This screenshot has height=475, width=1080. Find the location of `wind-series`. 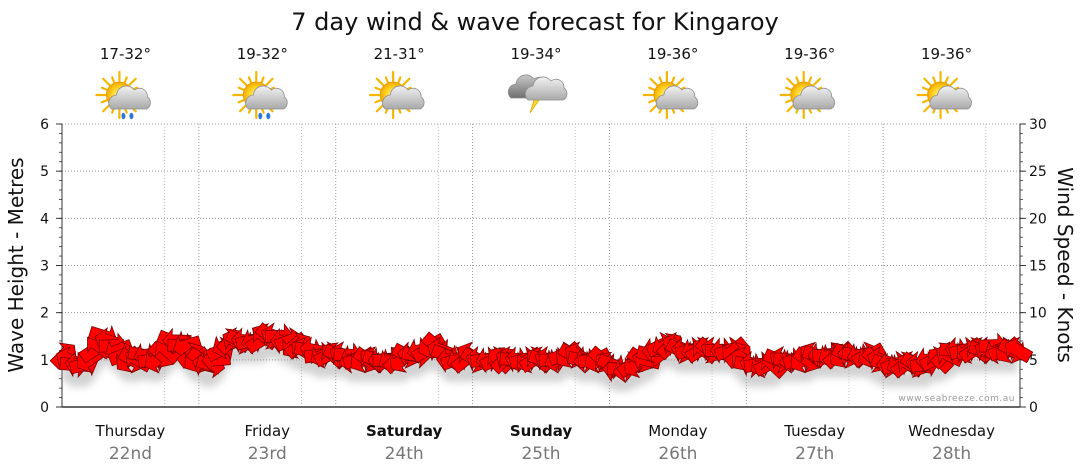

wind-series is located at coordinates (541, 357).